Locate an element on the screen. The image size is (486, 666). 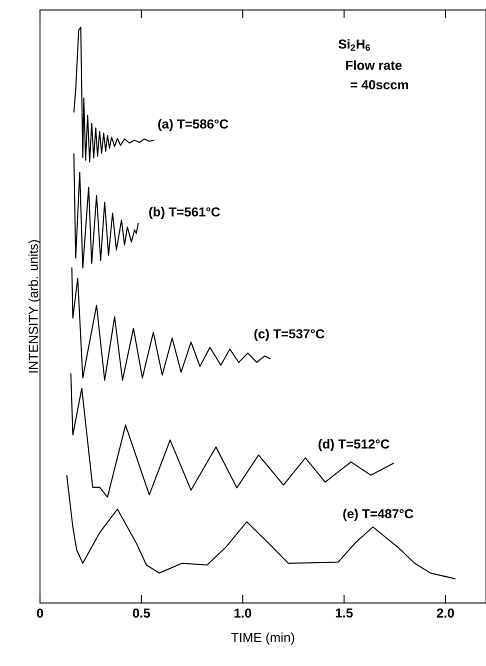
x-tick-label: 2.0 is located at coordinates (445, 613).